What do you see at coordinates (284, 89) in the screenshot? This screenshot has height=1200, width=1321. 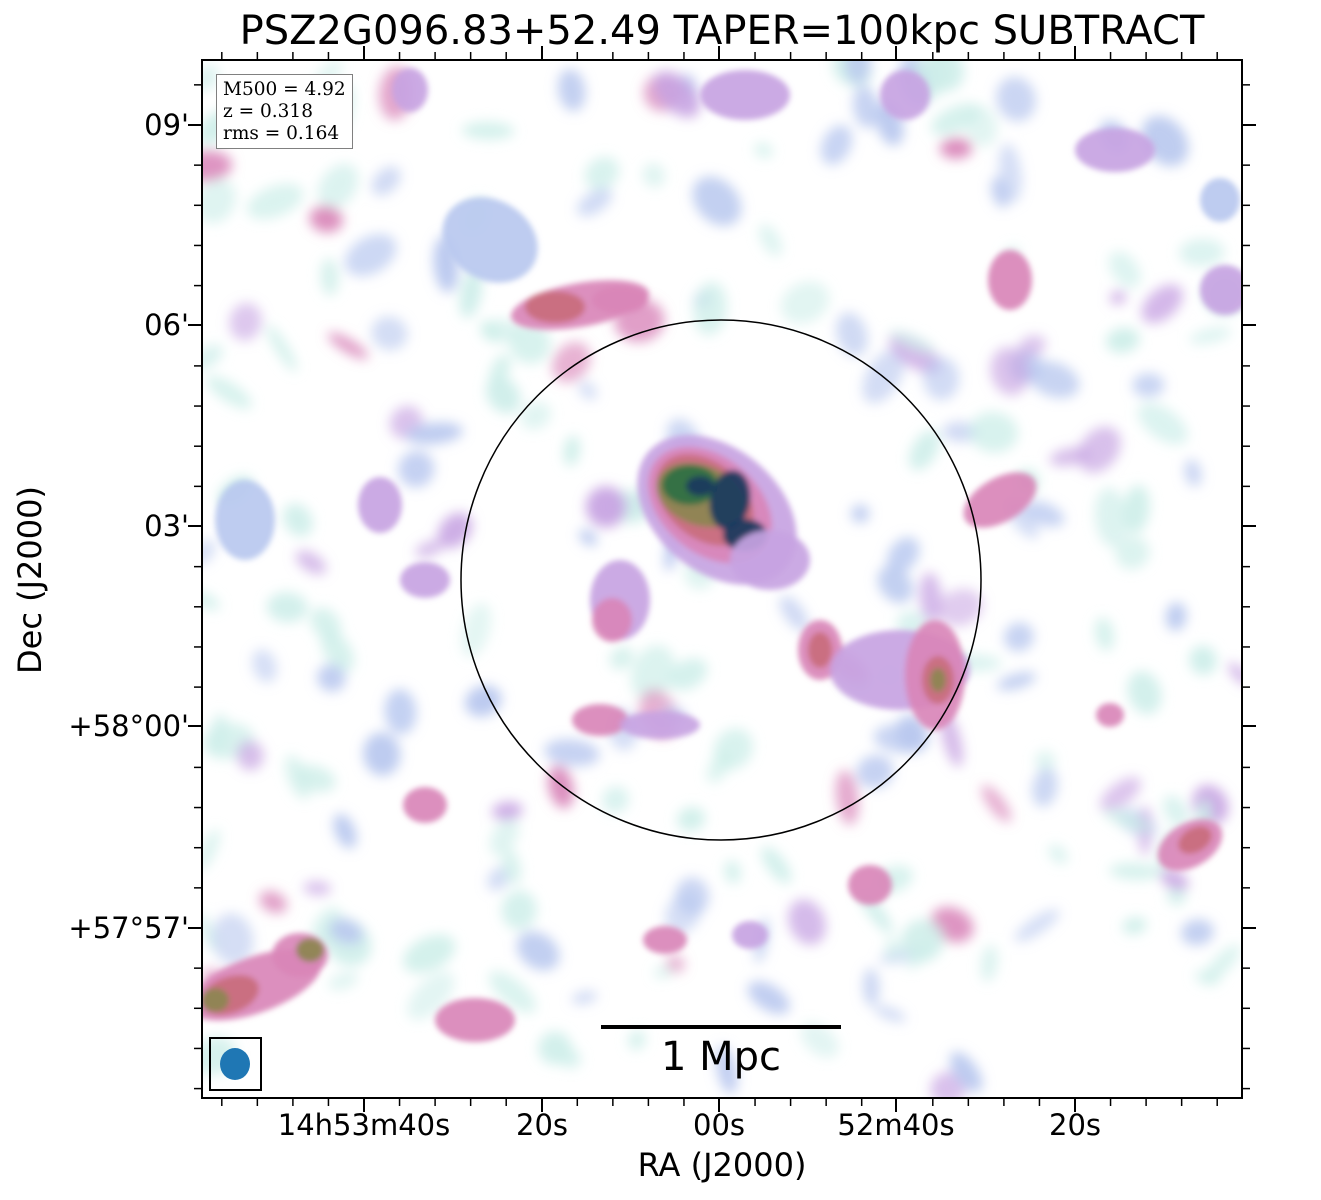 I see `m500-text: M500 = 4.92` at bounding box center [284, 89].